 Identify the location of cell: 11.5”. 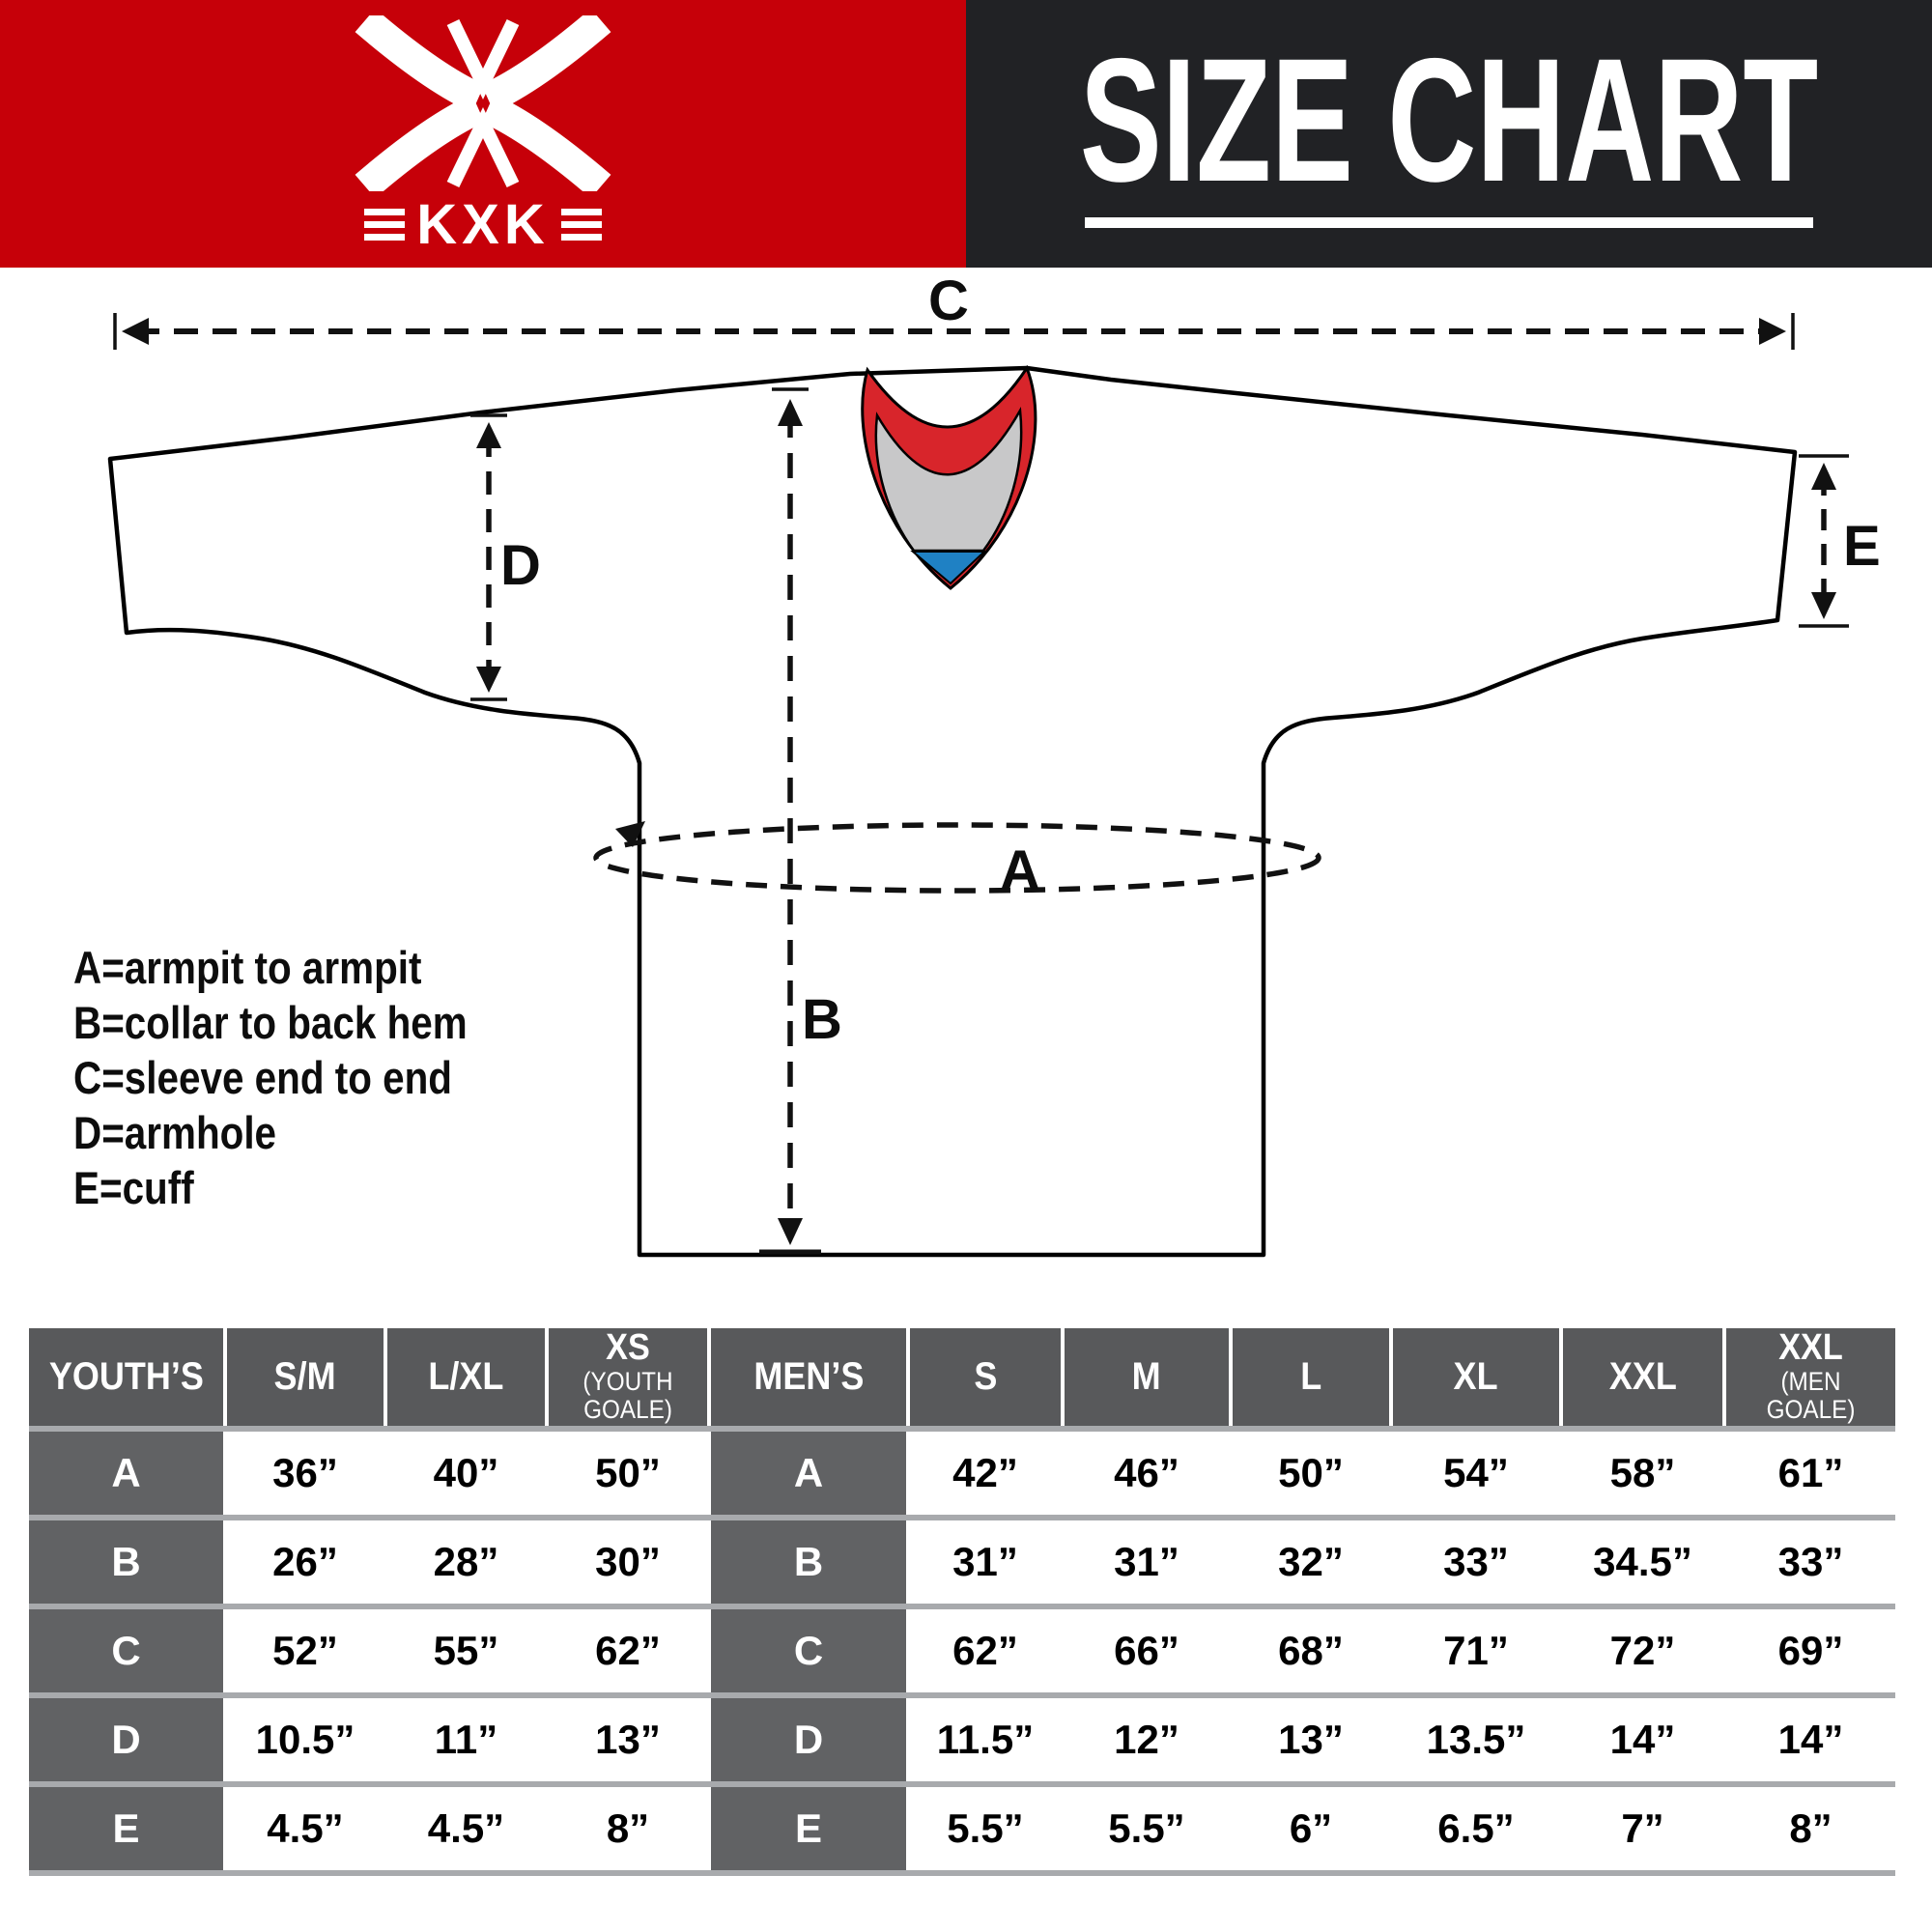
(986, 1741).